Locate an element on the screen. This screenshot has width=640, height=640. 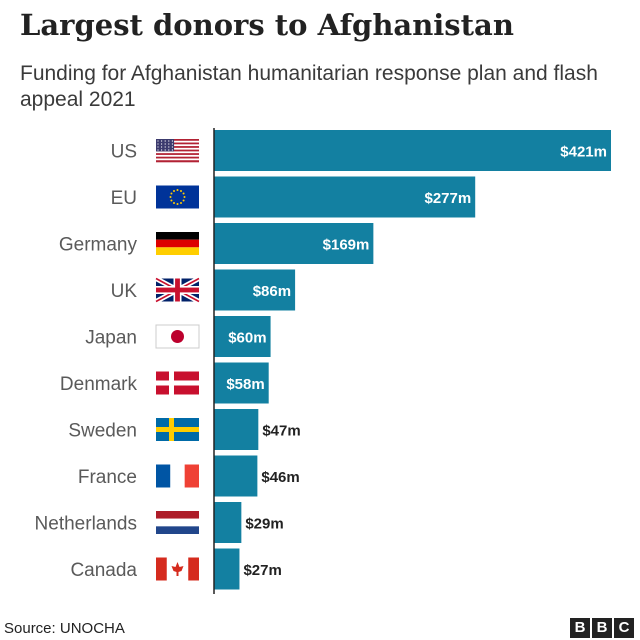
bbc-logo: B B C is located at coordinates (602, 628).